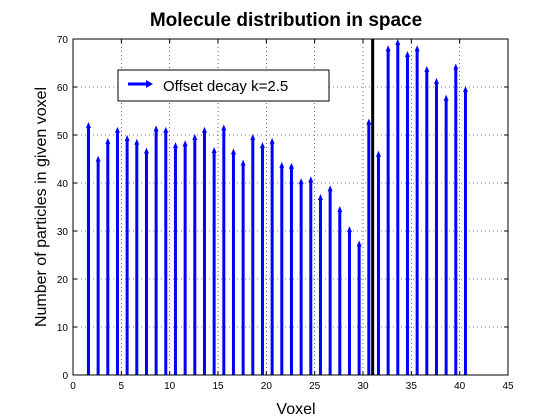 This screenshot has height=420, width=560. I want to click on legend: Offset decay k=2.5, so click(223, 85).